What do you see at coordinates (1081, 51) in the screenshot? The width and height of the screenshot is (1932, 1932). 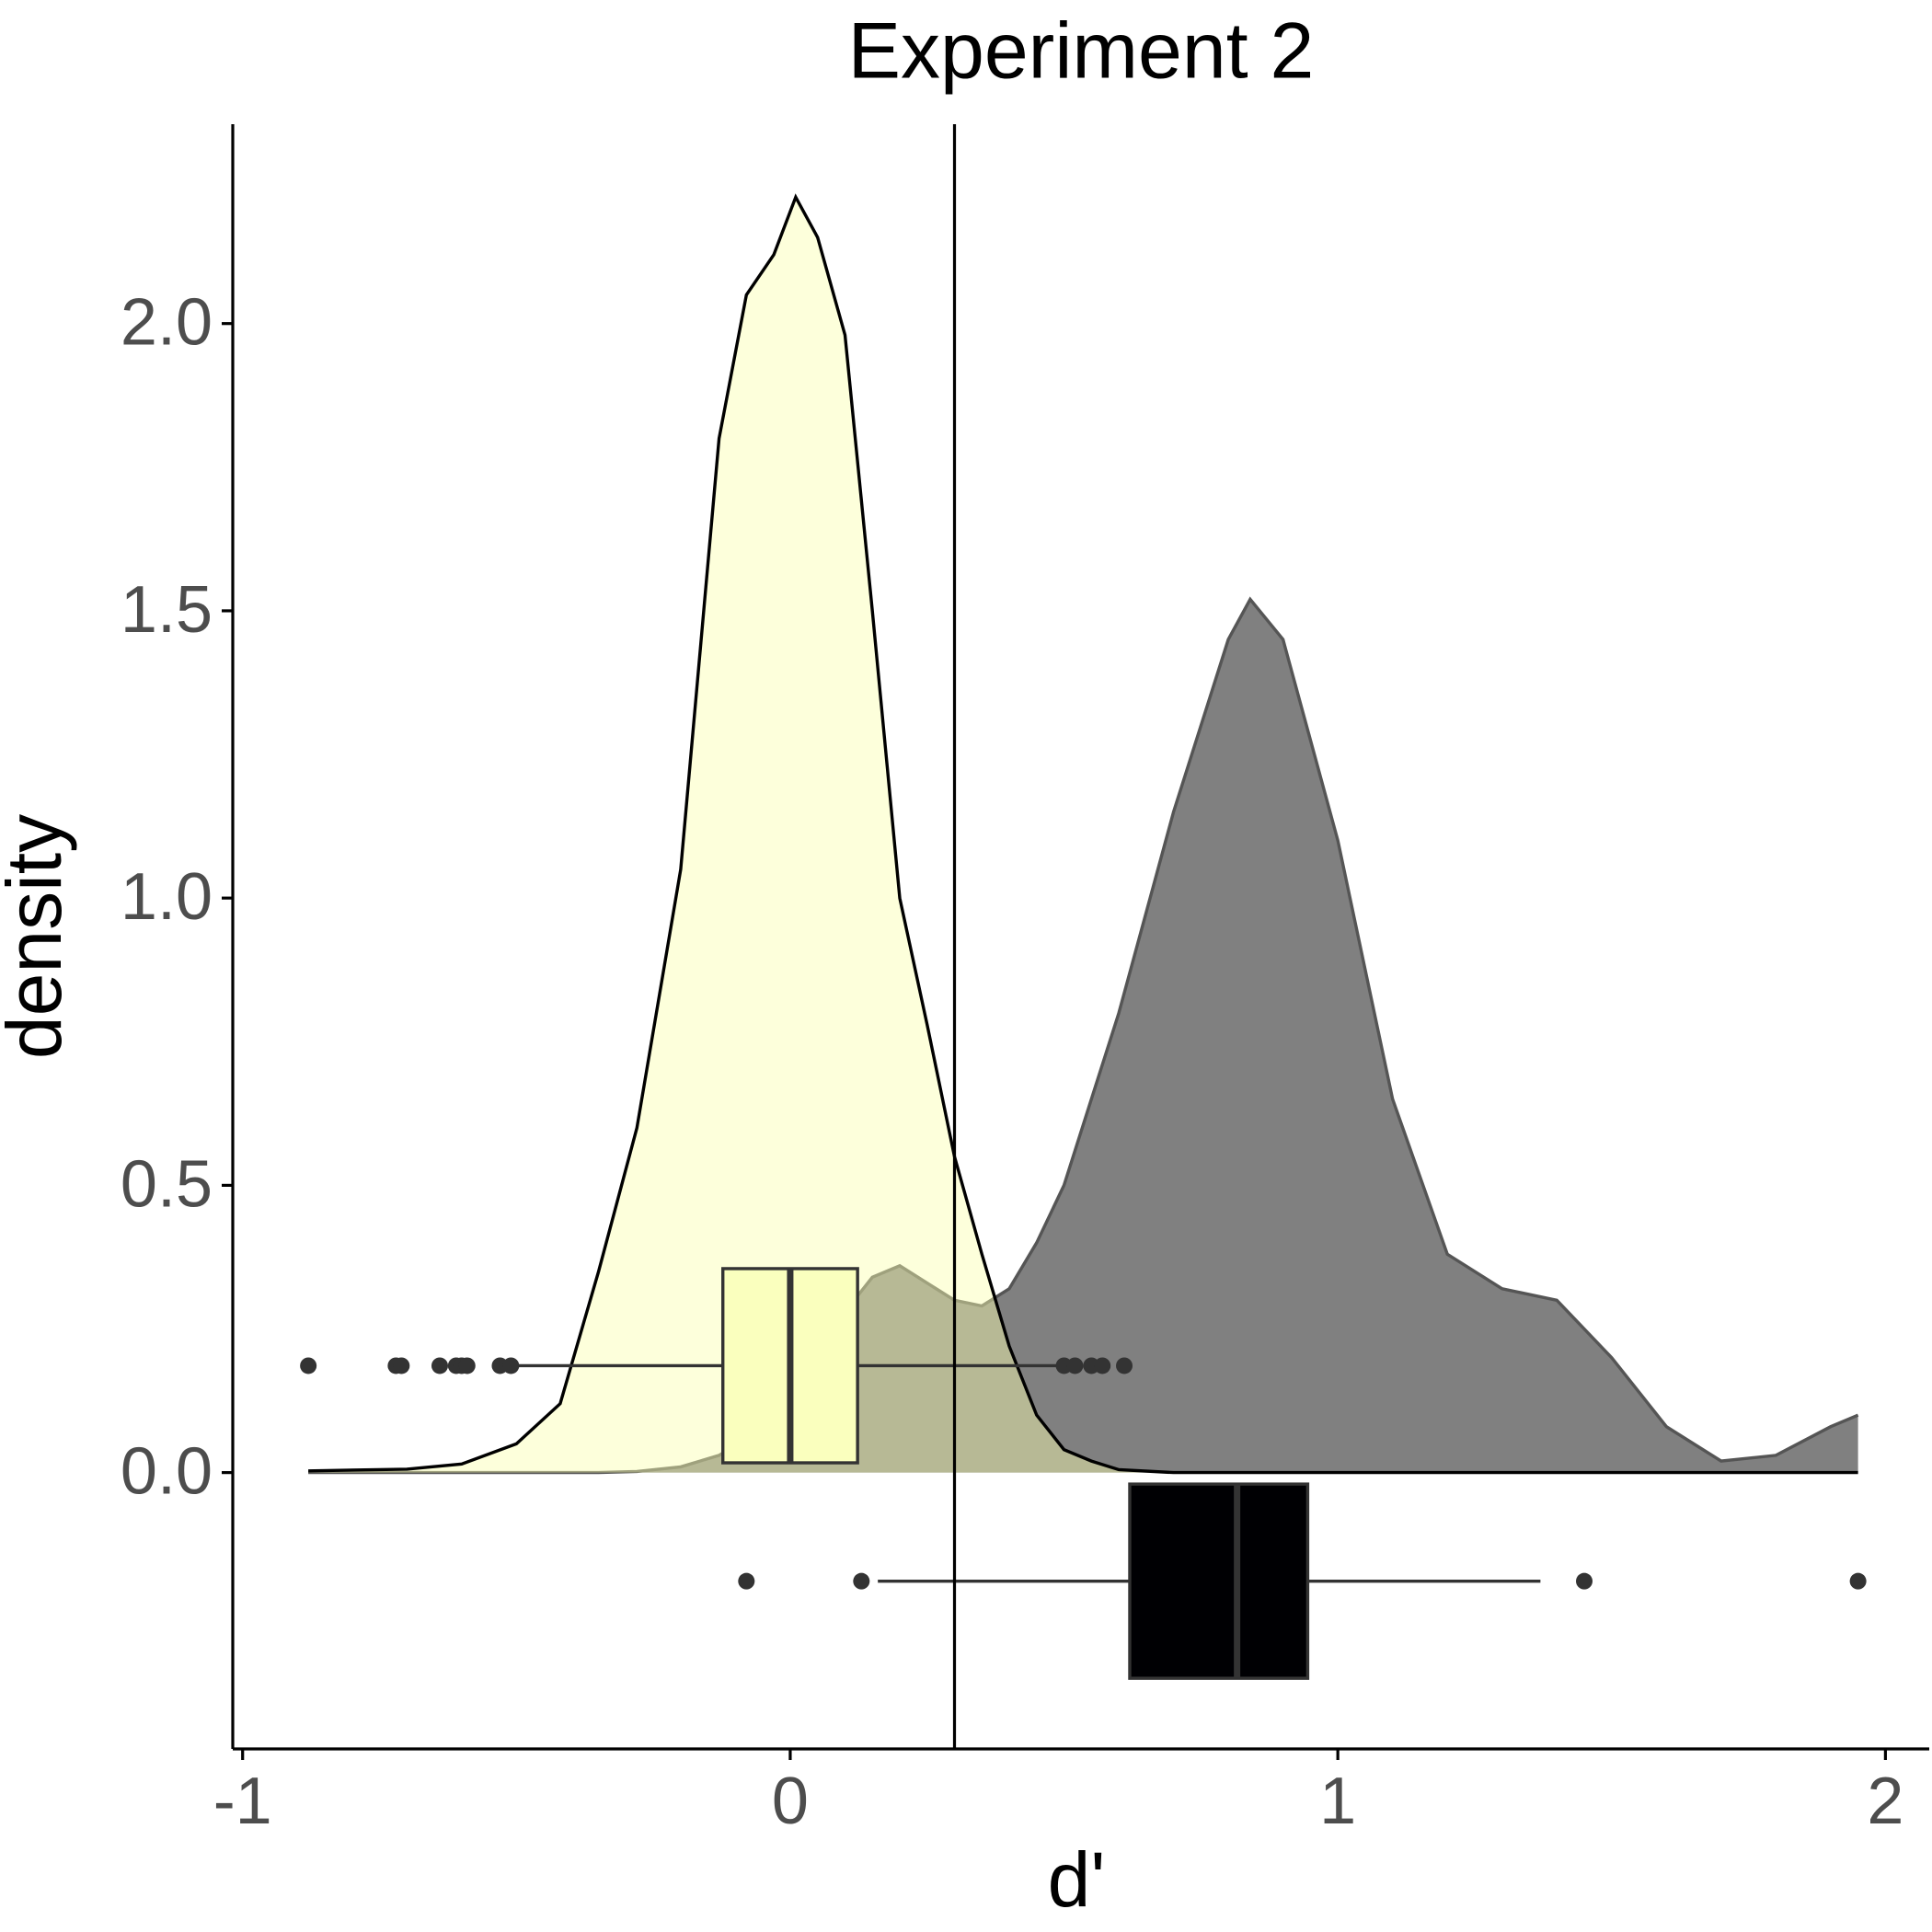 I see `chart-title: Experiment 2` at bounding box center [1081, 51].